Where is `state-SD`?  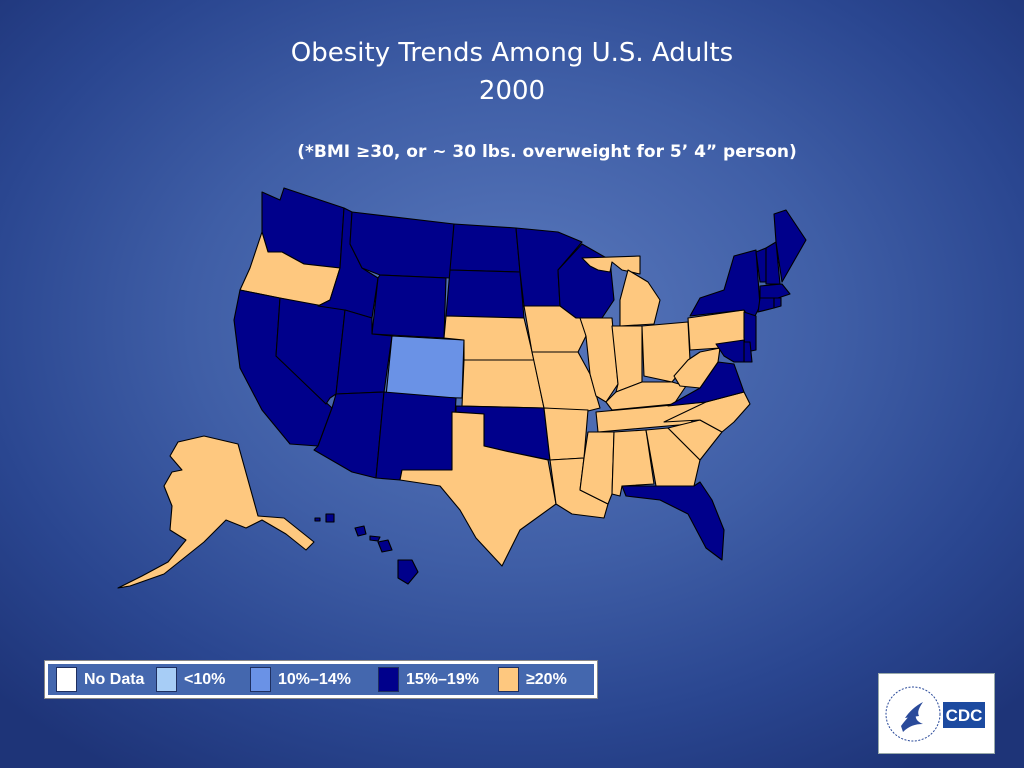
state-SD is located at coordinates (485, 294).